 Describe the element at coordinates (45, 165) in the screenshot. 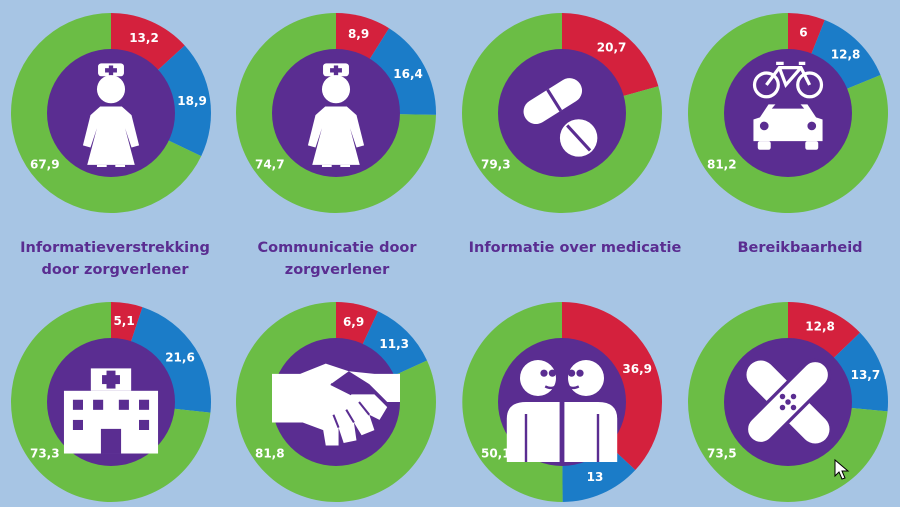

I see `data-label-green: 67,9` at that location.